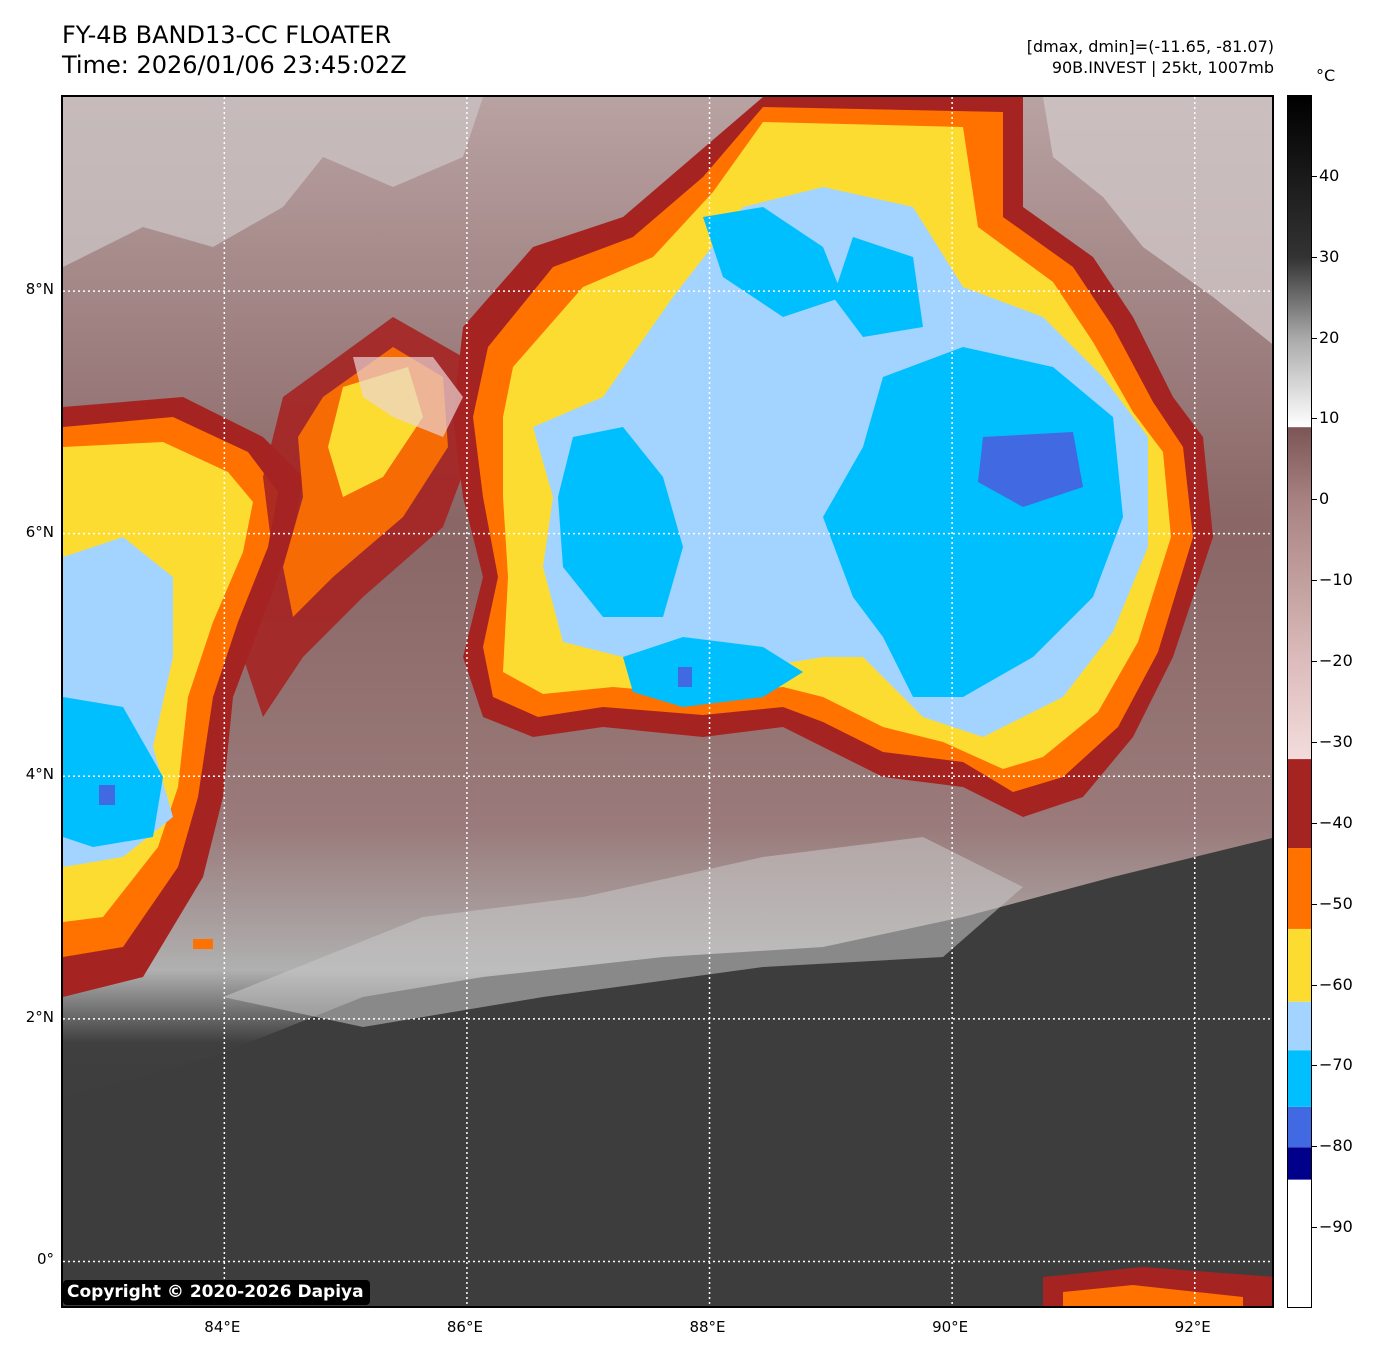  What do you see at coordinates (685, 677) in the screenshot?
I see `cold-pixel-spot` at bounding box center [685, 677].